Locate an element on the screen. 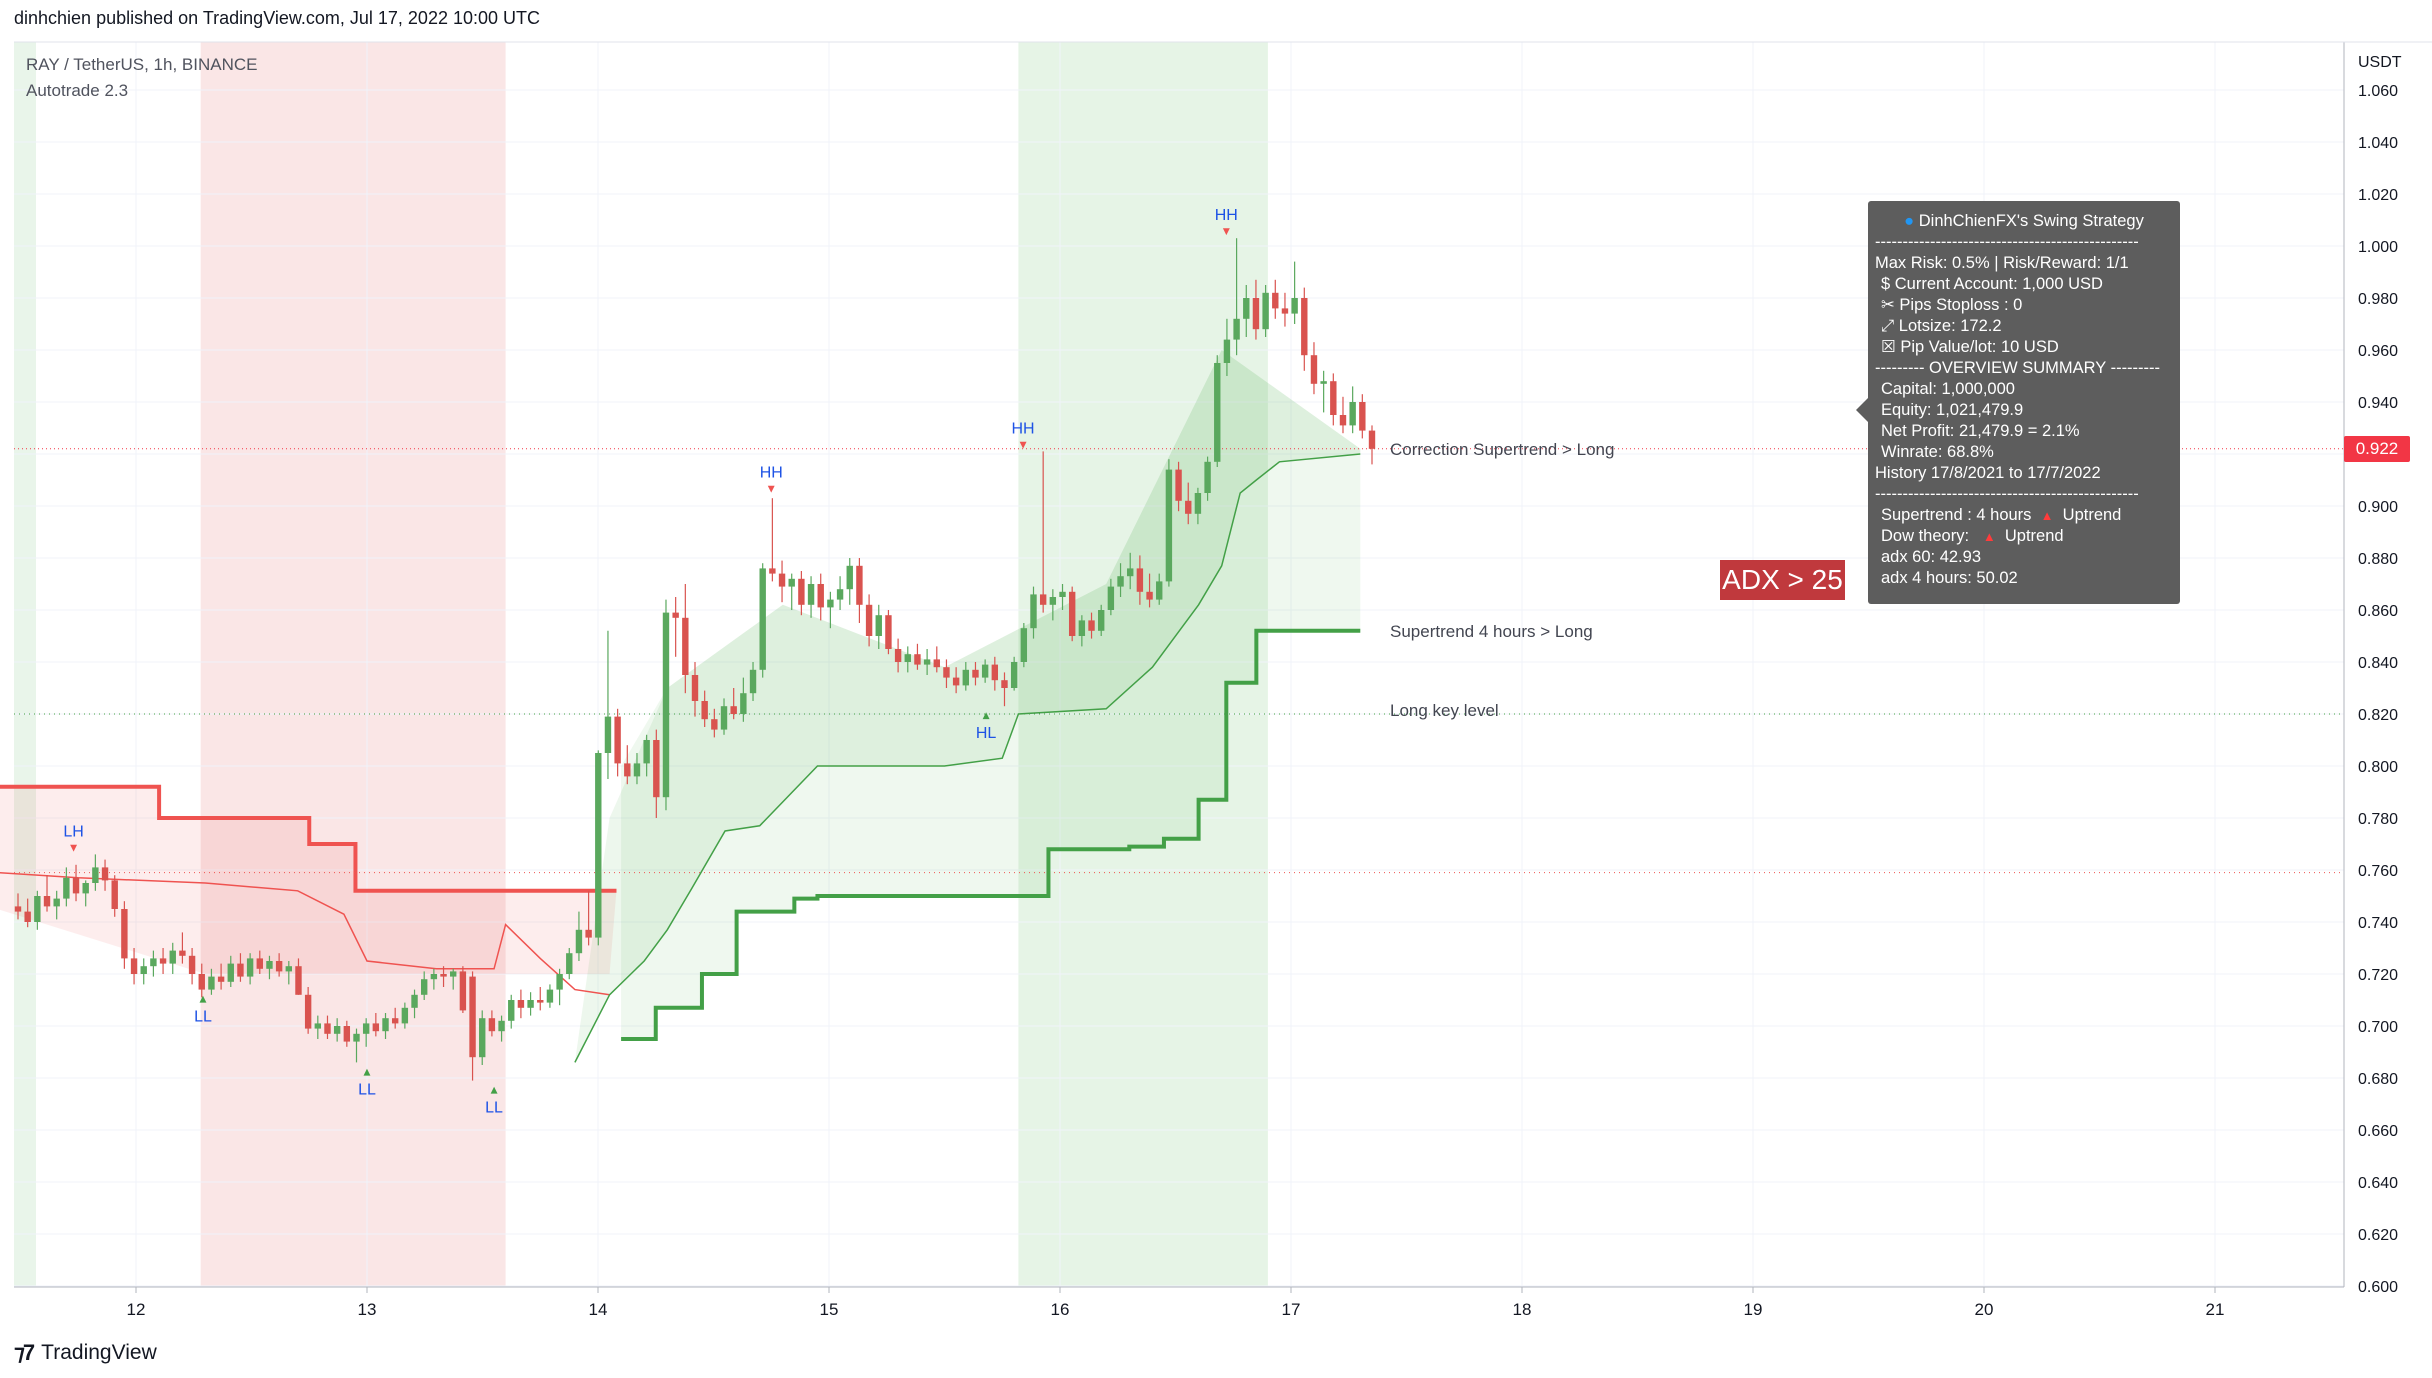 The image size is (2432, 1378). price-tick-label: 0.600 is located at coordinates (2378, 1287).